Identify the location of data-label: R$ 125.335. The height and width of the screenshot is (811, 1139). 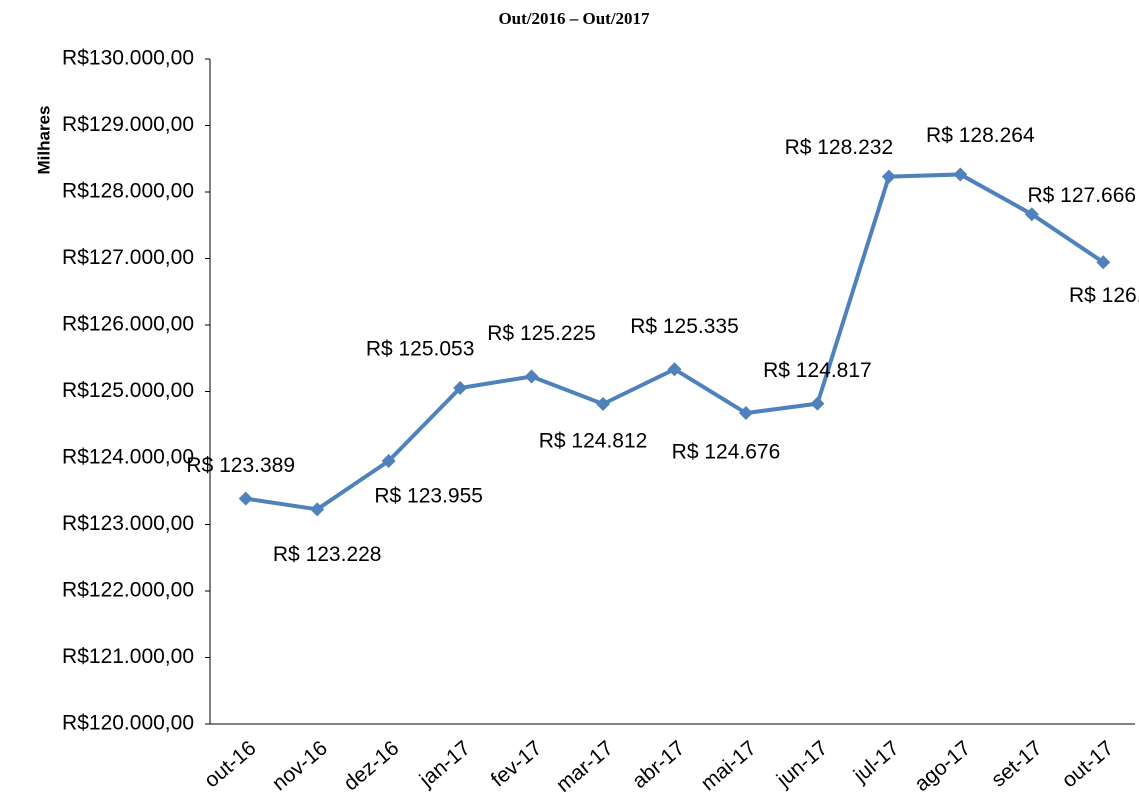
(684, 326).